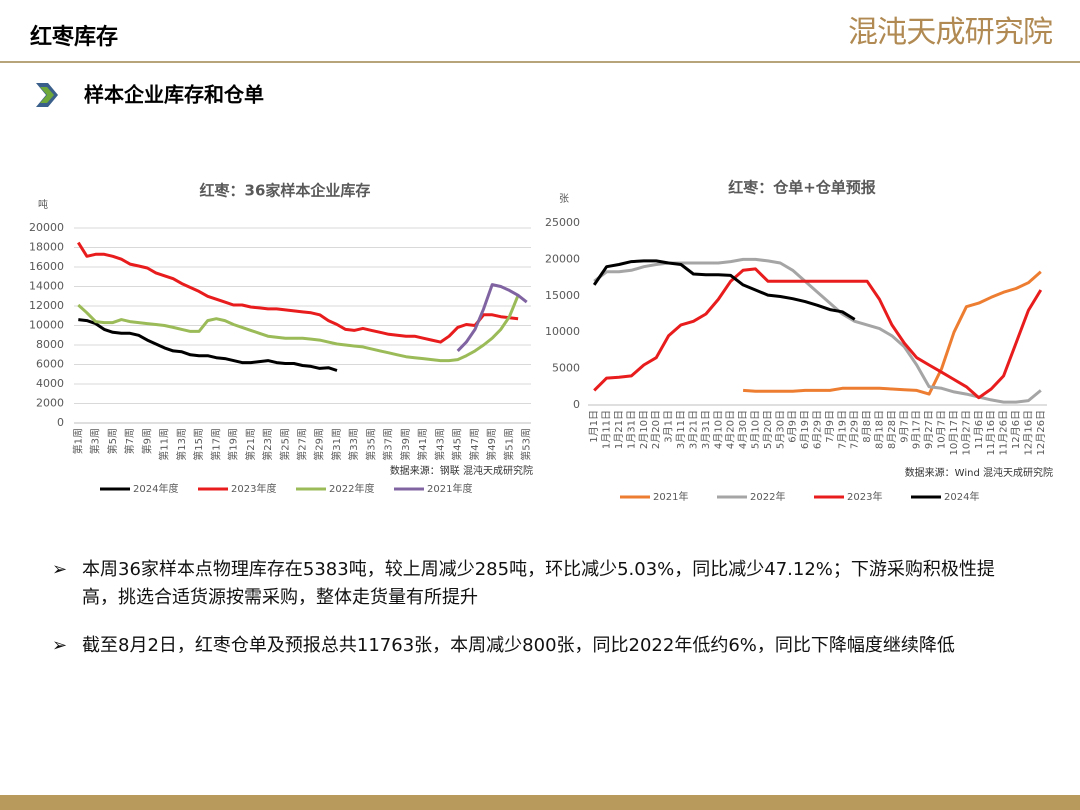 This screenshot has width=1080, height=810. Describe the element at coordinates (146, 441) in the screenshot. I see `x-tick-label: 第9周` at that location.